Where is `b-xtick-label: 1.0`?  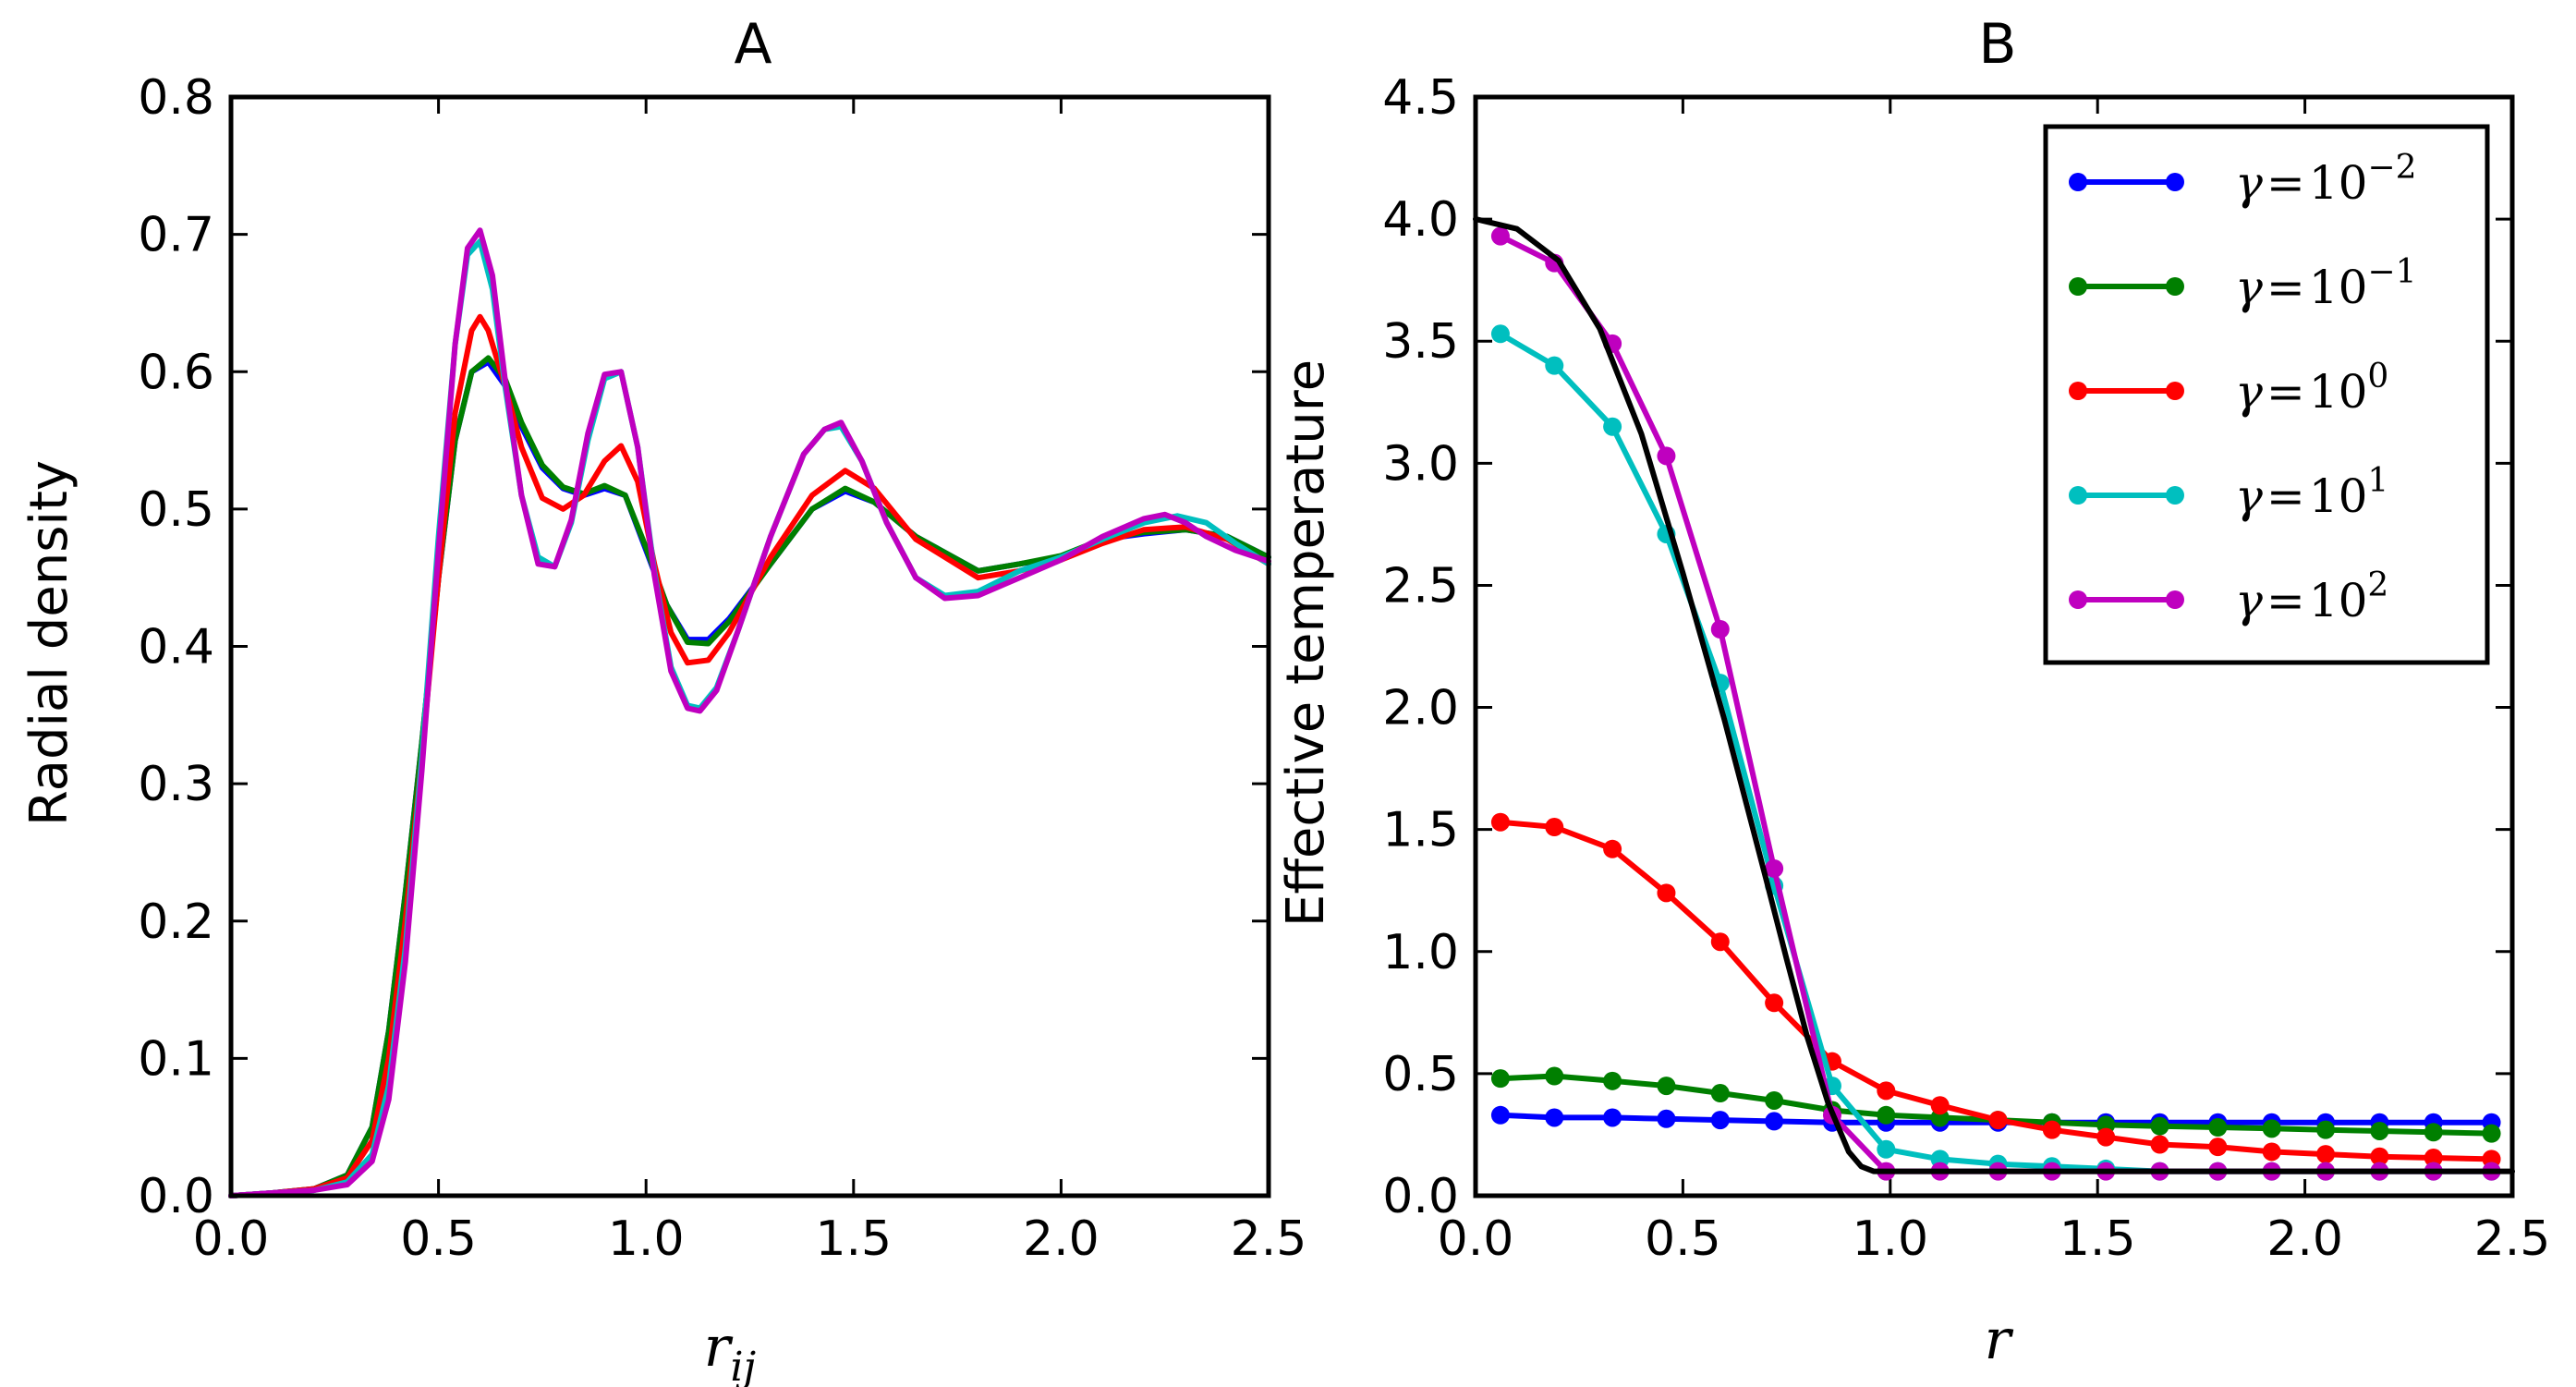
b-xtick-label: 1.0 is located at coordinates (1890, 1239).